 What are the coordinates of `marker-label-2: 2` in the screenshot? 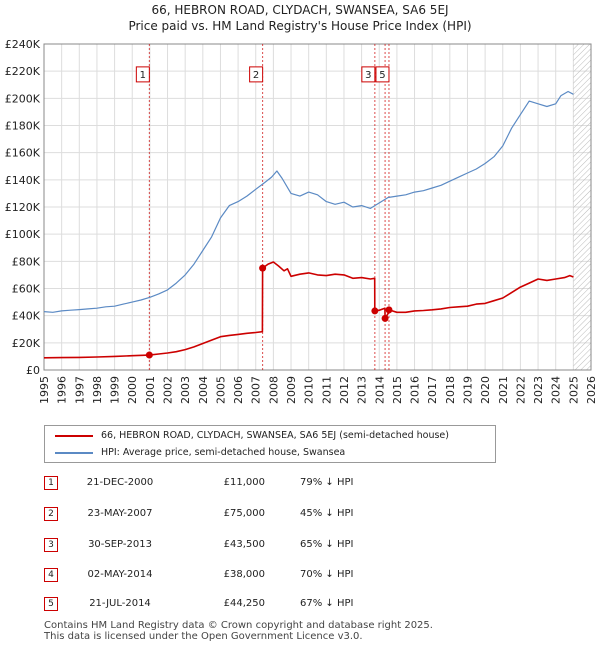 It's located at (256, 75).